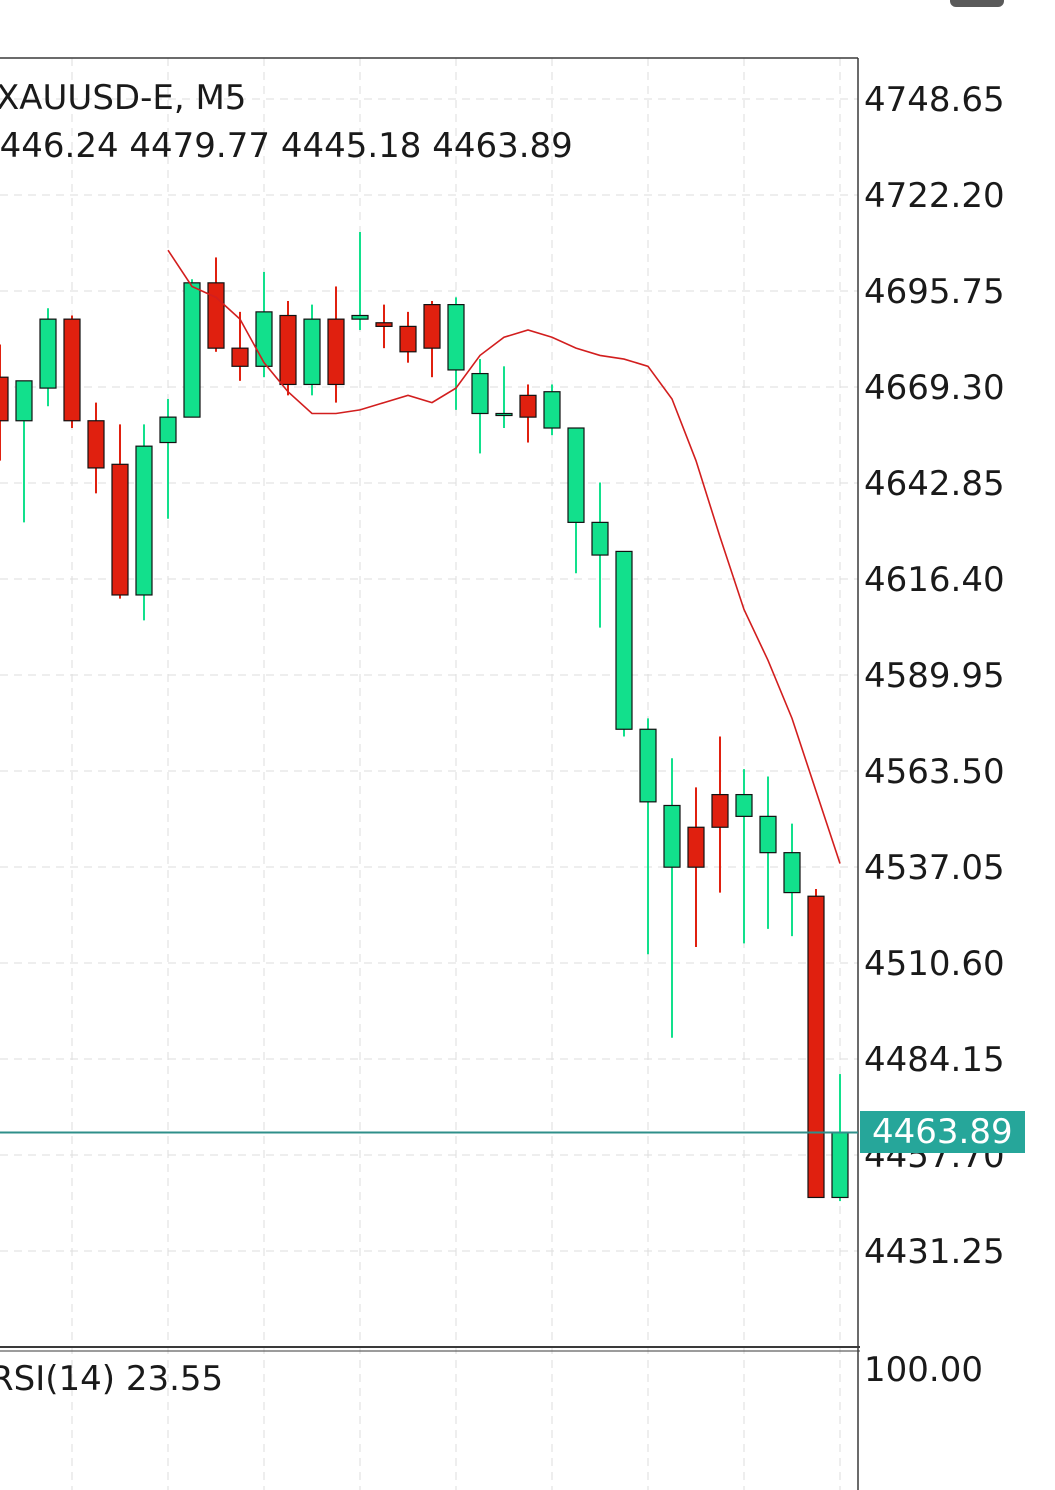 The width and height of the screenshot is (1055, 1490). Describe the element at coordinates (934, 868) in the screenshot. I see `price-tick-label: 4537.05` at that location.